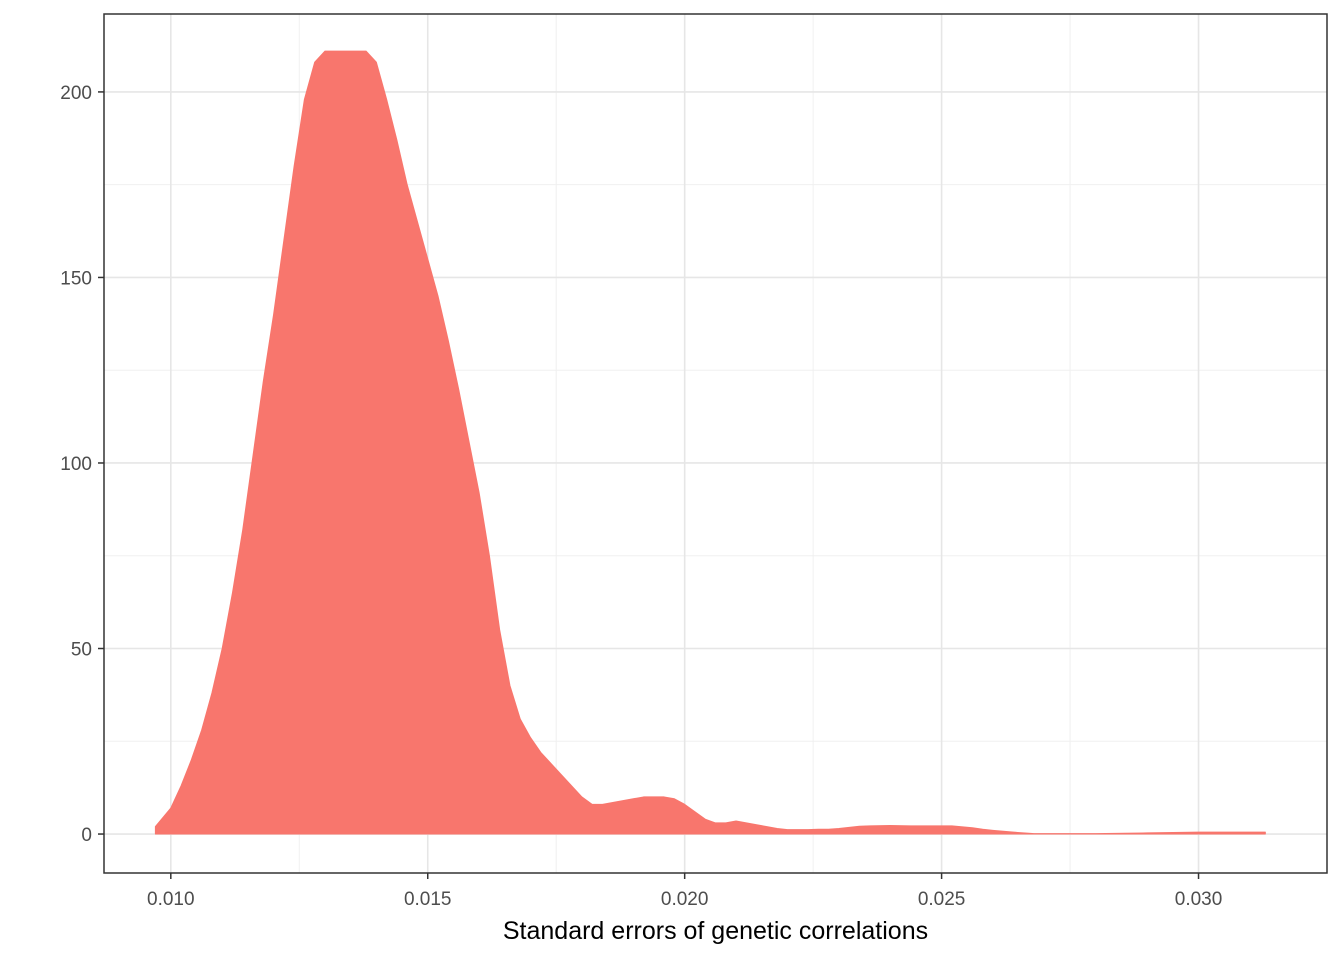 This screenshot has height=960, width=1344. What do you see at coordinates (76, 93) in the screenshot?
I see `y-tick-label: 200` at bounding box center [76, 93].